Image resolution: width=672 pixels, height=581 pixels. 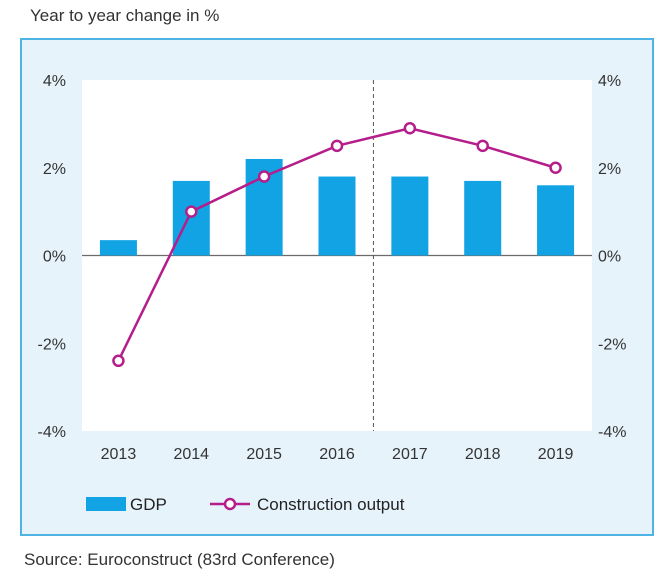 What do you see at coordinates (179, 559) in the screenshot?
I see `source-note: Source: Euroconstruct (83rd Conference)` at bounding box center [179, 559].